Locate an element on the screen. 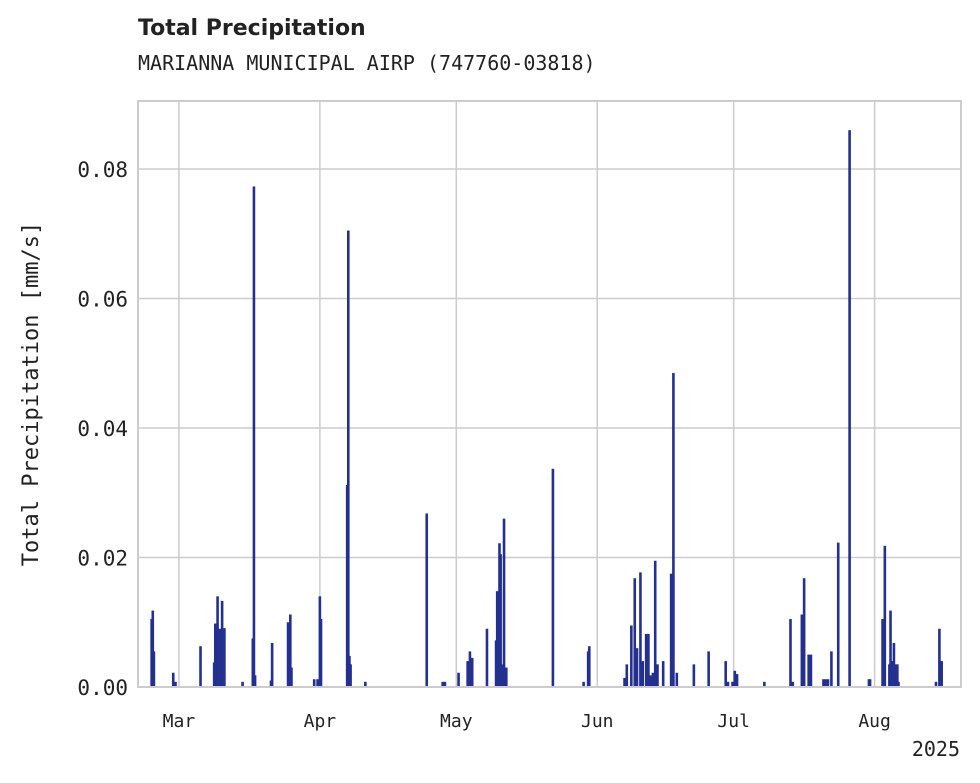  y-tick-label: 0.02 is located at coordinates (102, 558).